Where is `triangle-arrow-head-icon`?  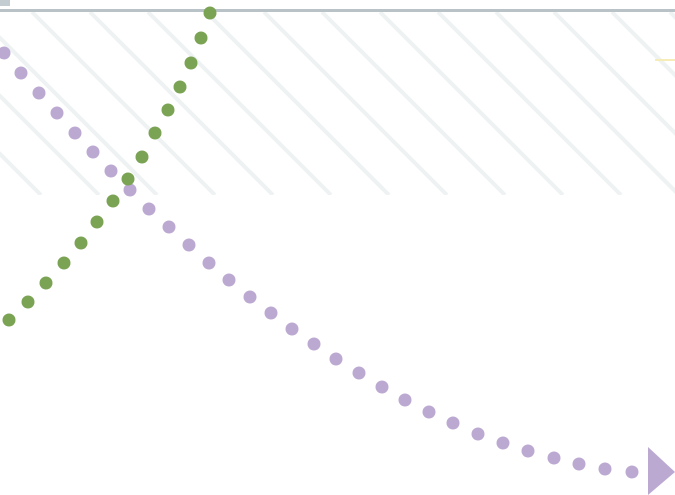 triangle-arrow-head-icon is located at coordinates (661, 471).